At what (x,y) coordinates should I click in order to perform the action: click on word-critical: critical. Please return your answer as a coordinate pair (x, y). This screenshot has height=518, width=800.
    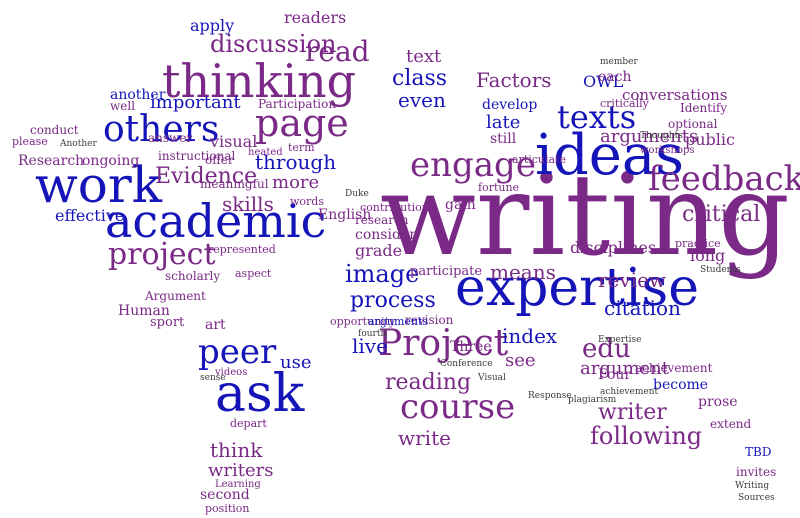
    Looking at the image, I should click on (721, 214).